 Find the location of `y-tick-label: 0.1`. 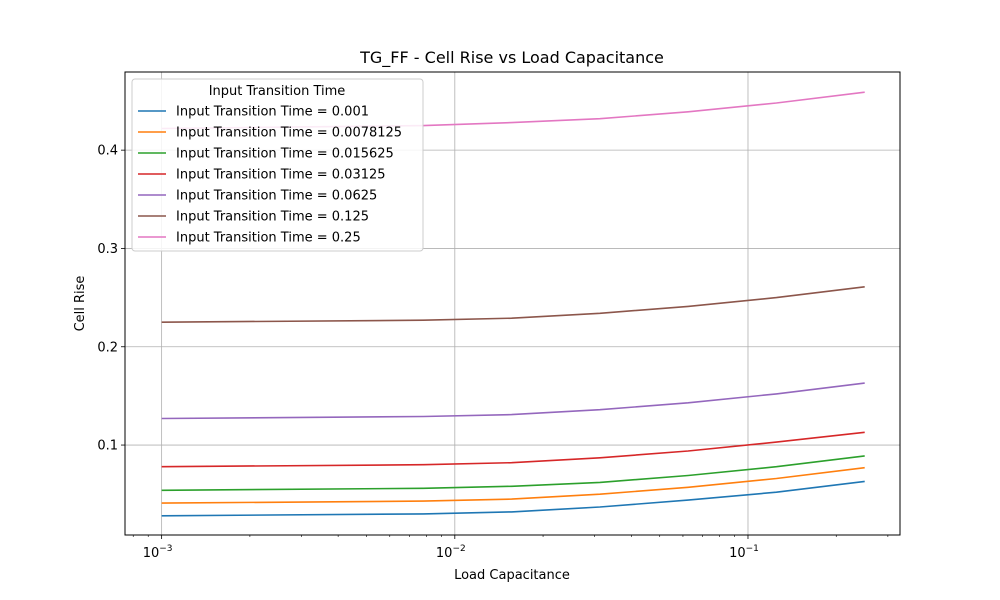

y-tick-label: 0.1 is located at coordinates (107, 446).